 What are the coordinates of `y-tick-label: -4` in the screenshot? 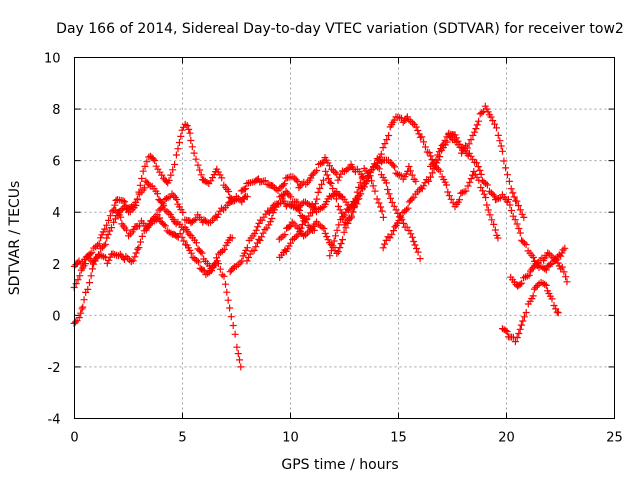 It's located at (54, 420).